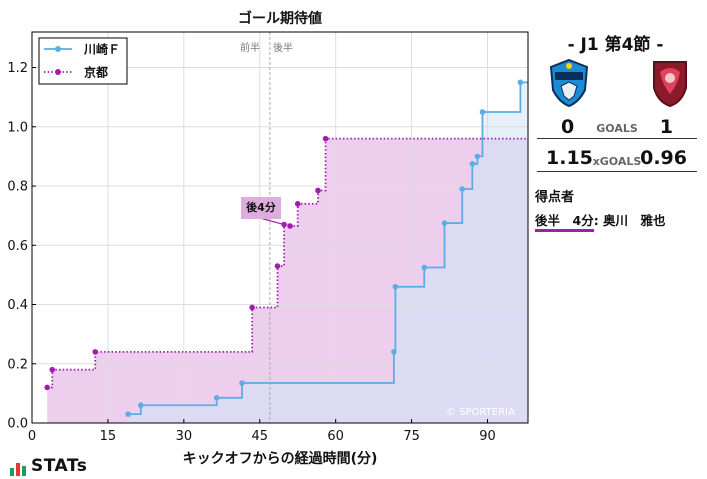  Describe the element at coordinates (17, 187) in the screenshot. I see `y-tick-label: 0.8` at that location.